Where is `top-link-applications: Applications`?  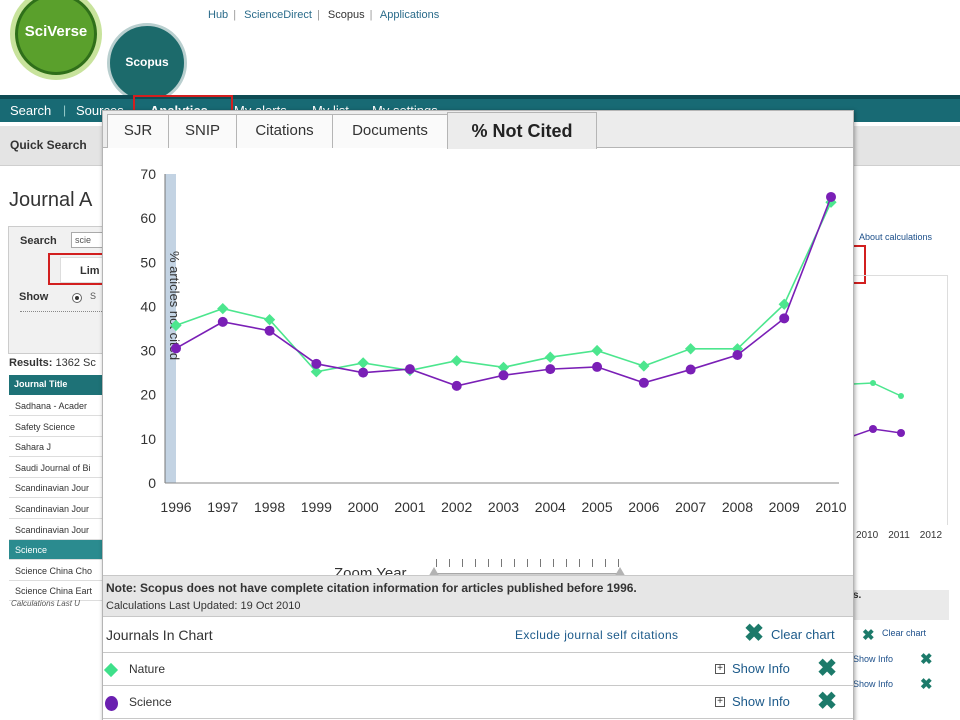
top-link-applications: Applications is located at coordinates (409, 15).